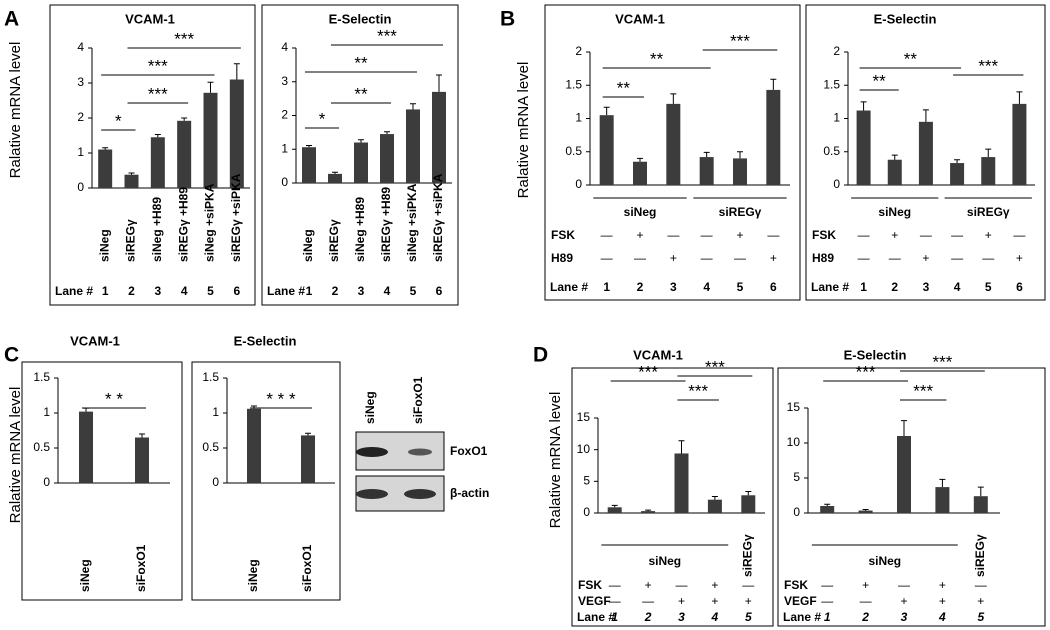  I want to click on blot-band, so click(420, 494).